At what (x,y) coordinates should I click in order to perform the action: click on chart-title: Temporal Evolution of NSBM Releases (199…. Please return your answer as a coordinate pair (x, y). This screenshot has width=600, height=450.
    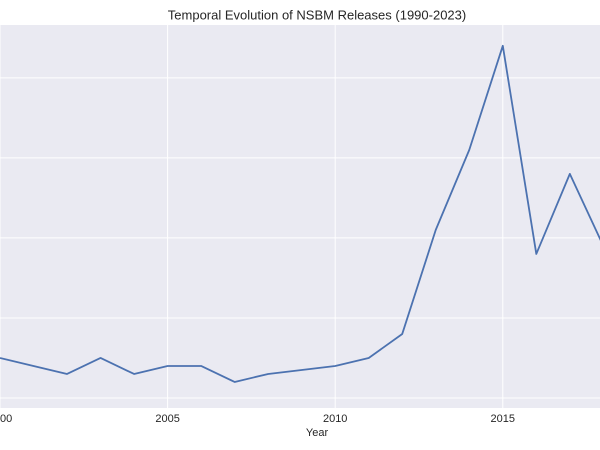
    Looking at the image, I should click on (317, 14).